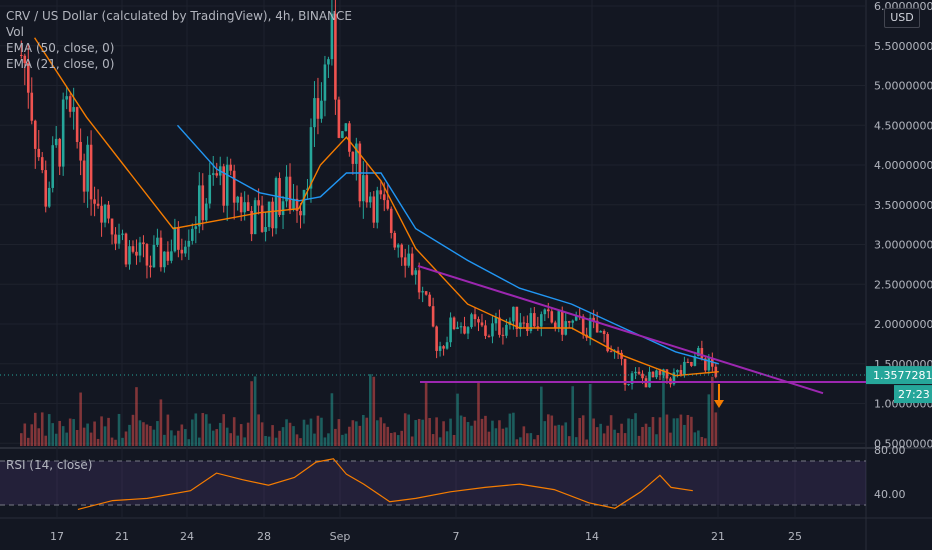 Image resolution: width=932 pixels, height=550 pixels. I want to click on volume-legend: Vol, so click(15, 32).